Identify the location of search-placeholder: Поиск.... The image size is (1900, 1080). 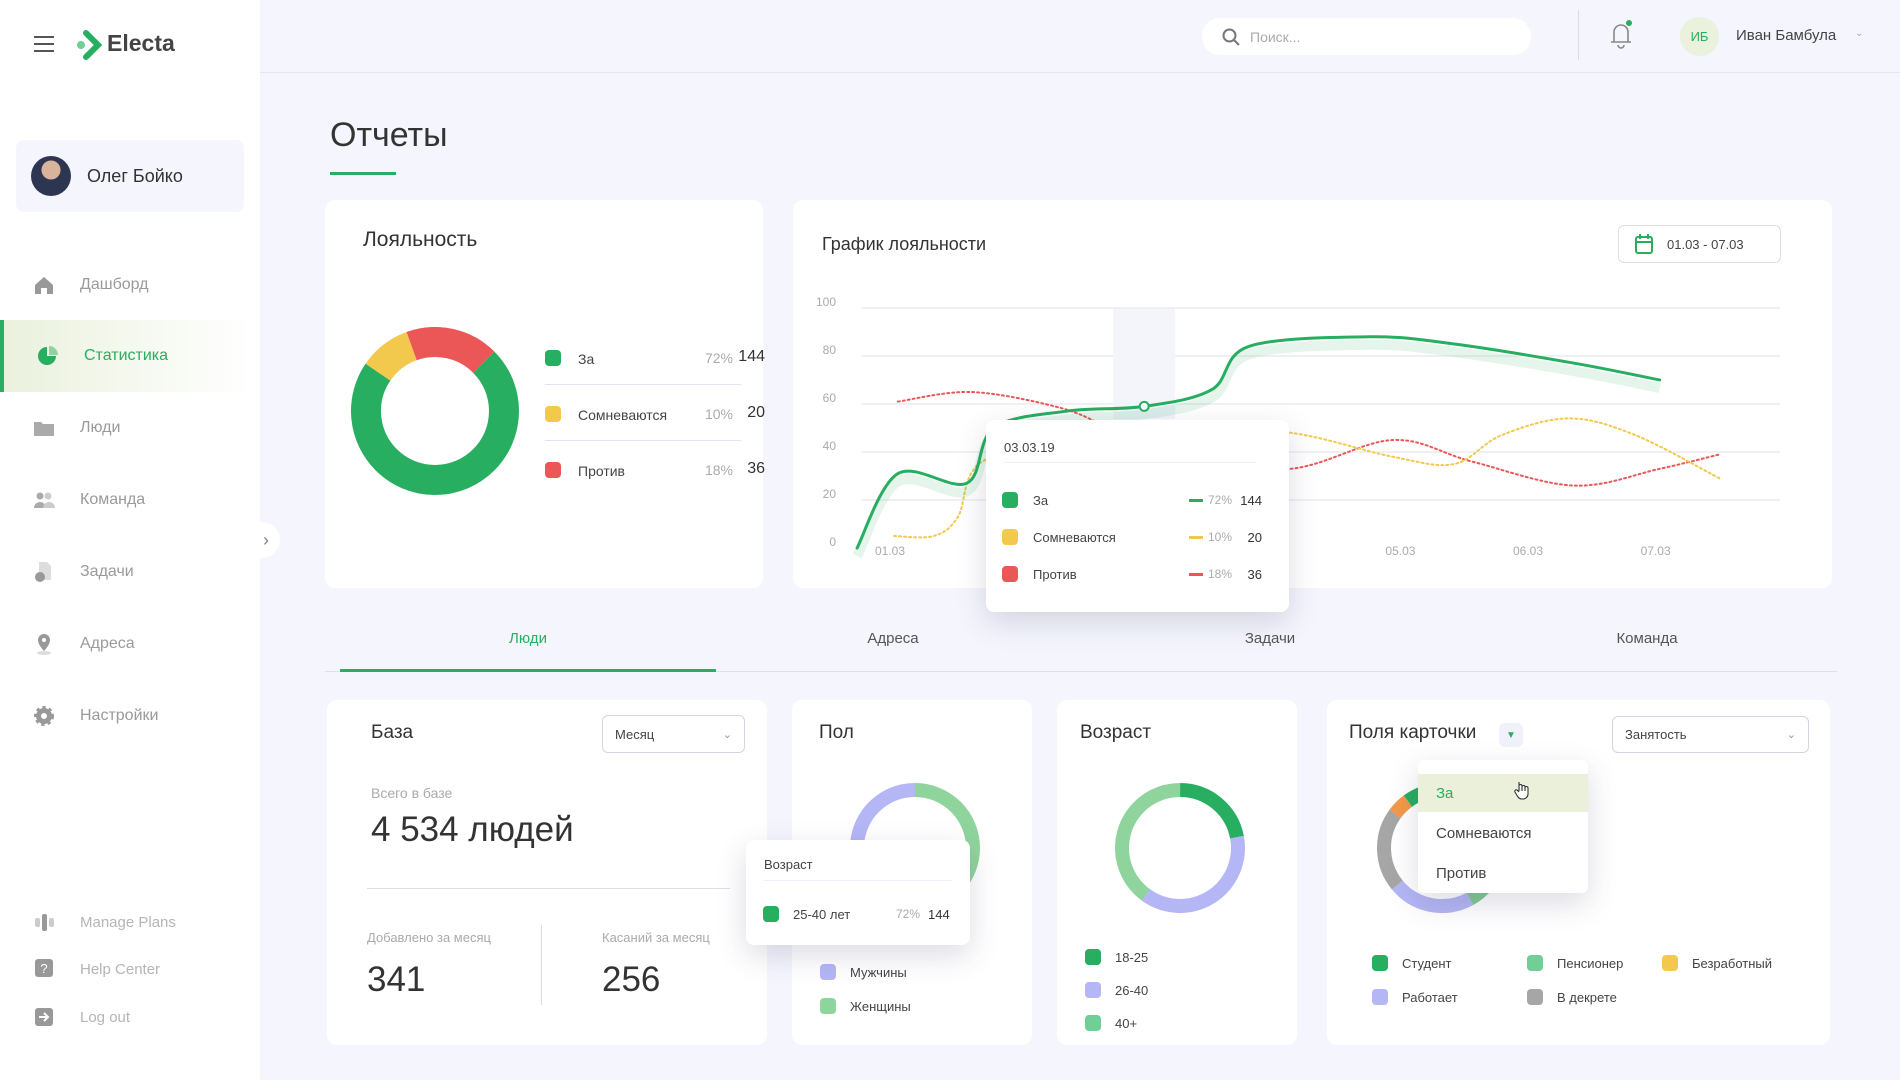
(1275, 36).